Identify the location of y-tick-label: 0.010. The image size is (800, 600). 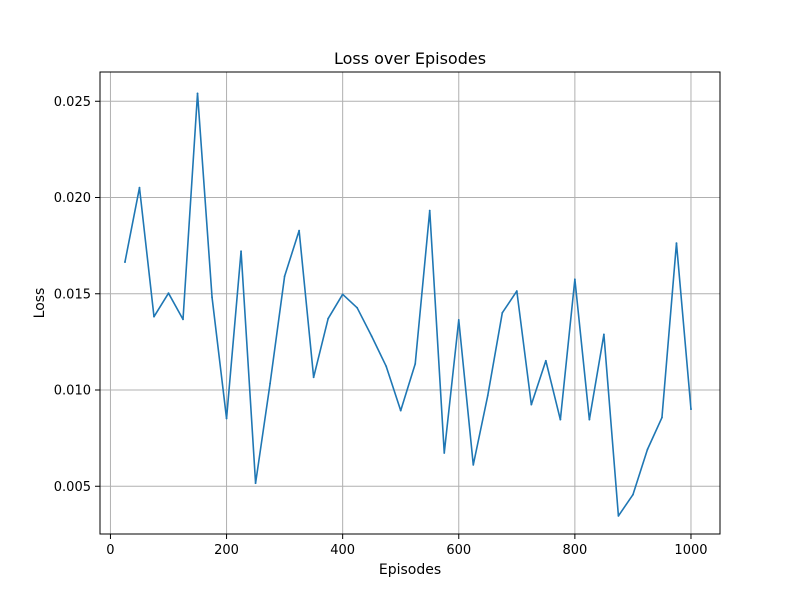
(72, 391).